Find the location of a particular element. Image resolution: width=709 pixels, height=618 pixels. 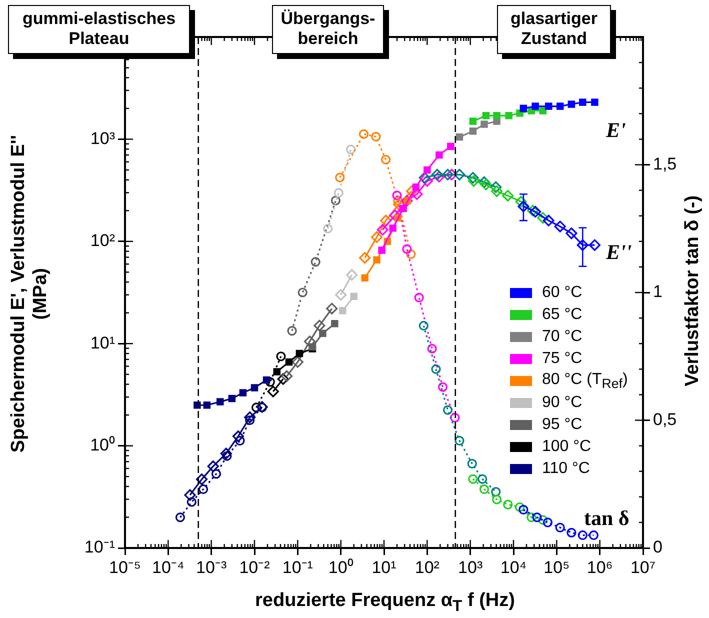

x-tick-label: 10⁻¹ is located at coordinates (298, 567).